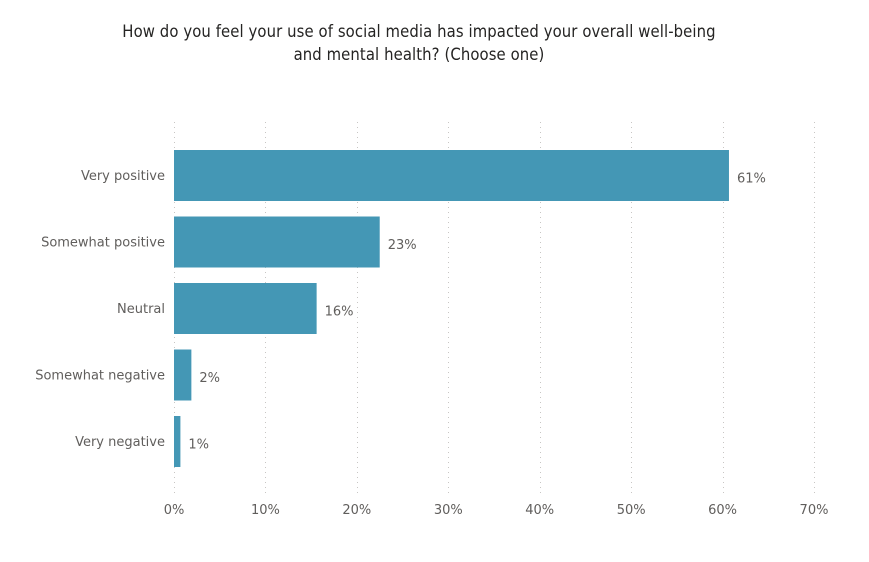 The image size is (869, 562). What do you see at coordinates (496, 510) in the screenshot?
I see `x-axis-tick-labels: 0% 10% 20% 30% 40% 50% 60% 70%` at bounding box center [496, 510].